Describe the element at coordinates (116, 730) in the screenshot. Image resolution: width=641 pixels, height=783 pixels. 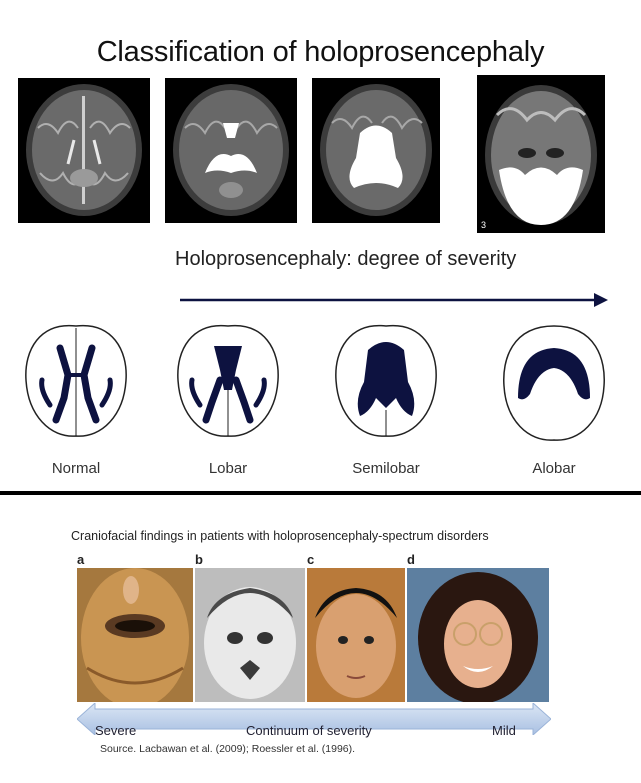
I see `band-left-label: Severe` at that location.